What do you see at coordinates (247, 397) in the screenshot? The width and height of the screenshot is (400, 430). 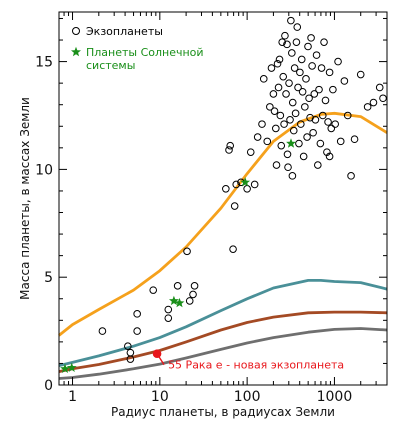 I see `x-tick-label: 100` at bounding box center [247, 397].